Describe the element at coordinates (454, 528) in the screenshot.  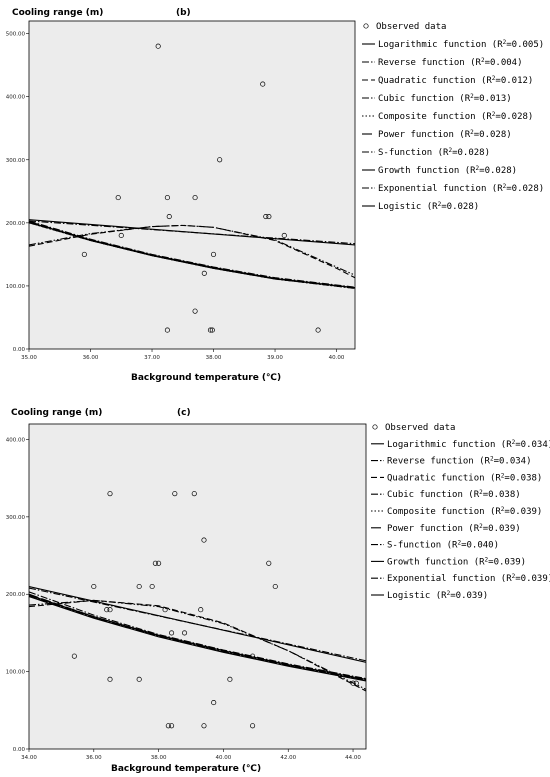
I see `legend-label-6: Power function (R2=0.039)` at that location.